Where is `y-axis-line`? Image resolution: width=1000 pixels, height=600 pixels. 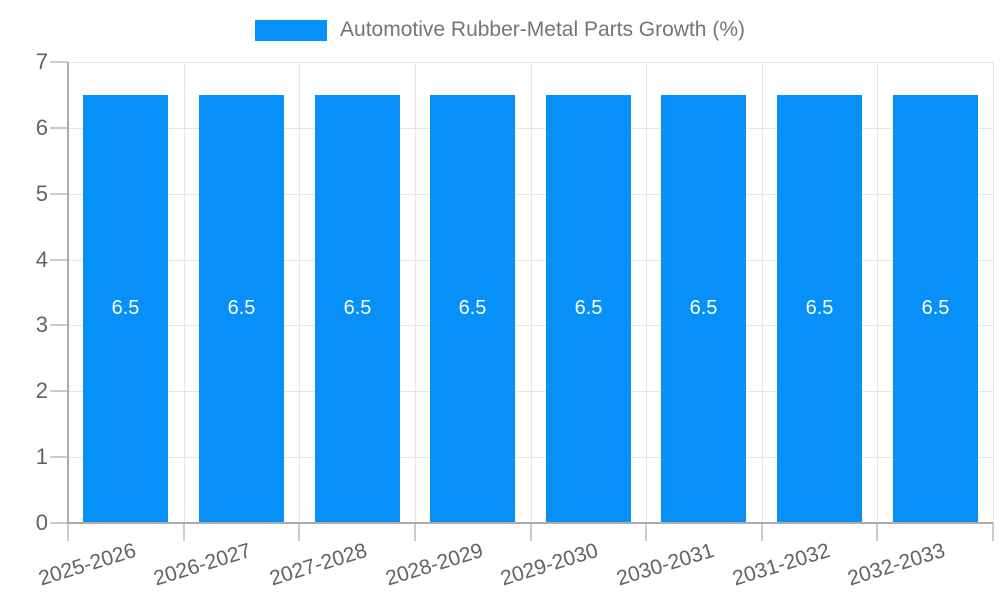 y-axis-line is located at coordinates (68, 292).